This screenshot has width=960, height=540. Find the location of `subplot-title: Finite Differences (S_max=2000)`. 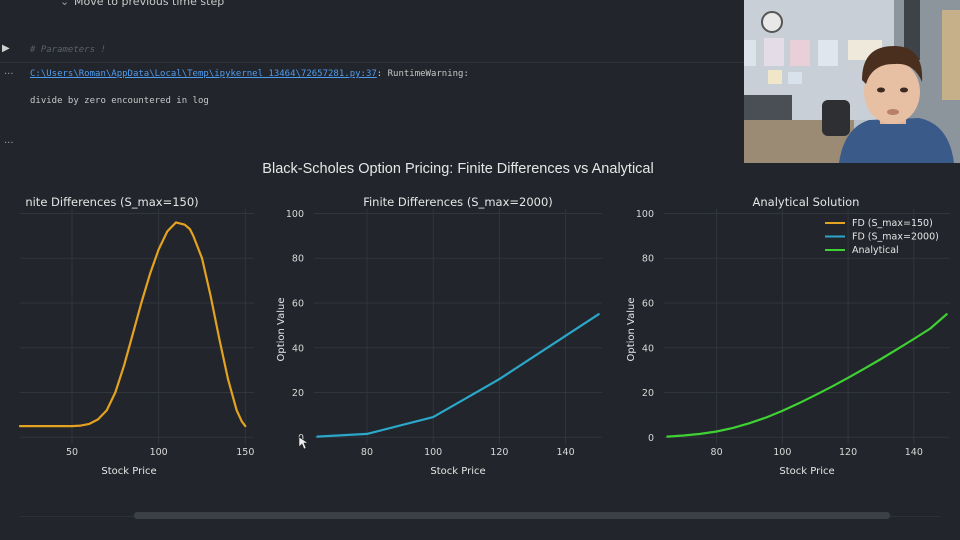

subplot-title: Finite Differences (S_max=2000) is located at coordinates (458, 202).